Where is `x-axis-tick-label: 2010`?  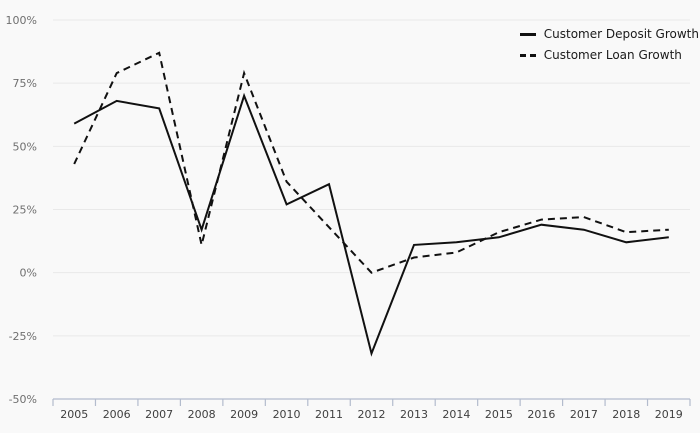 x-axis-tick-label: 2010 is located at coordinates (287, 414).